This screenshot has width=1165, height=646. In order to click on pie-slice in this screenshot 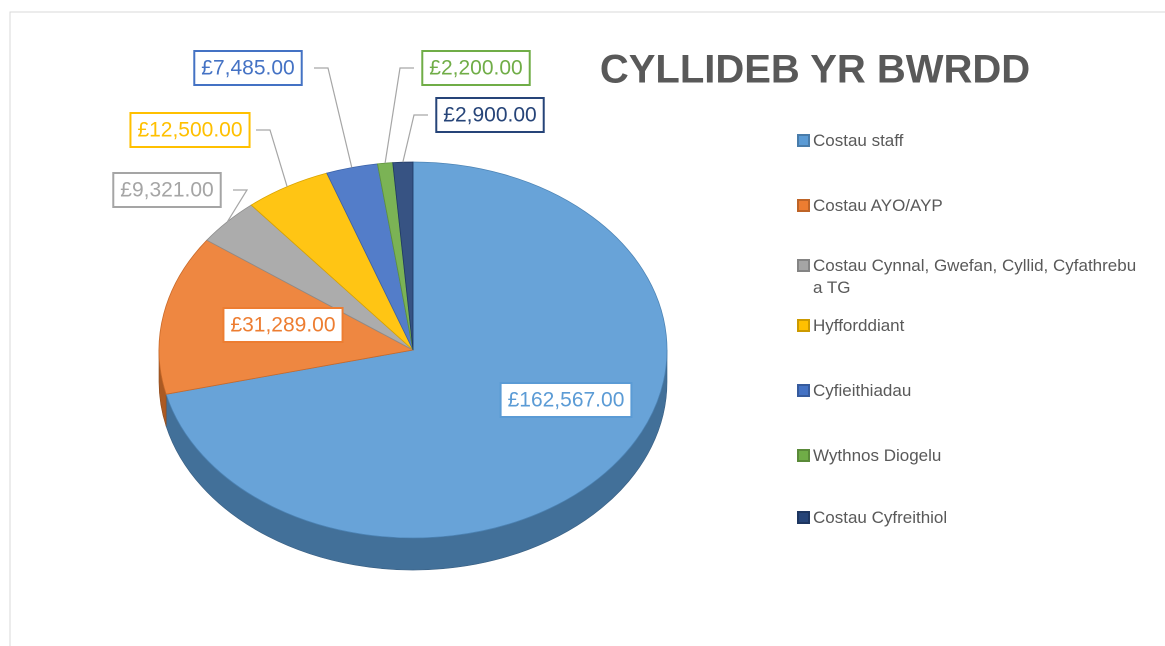, I will do `click(403, 256)`.